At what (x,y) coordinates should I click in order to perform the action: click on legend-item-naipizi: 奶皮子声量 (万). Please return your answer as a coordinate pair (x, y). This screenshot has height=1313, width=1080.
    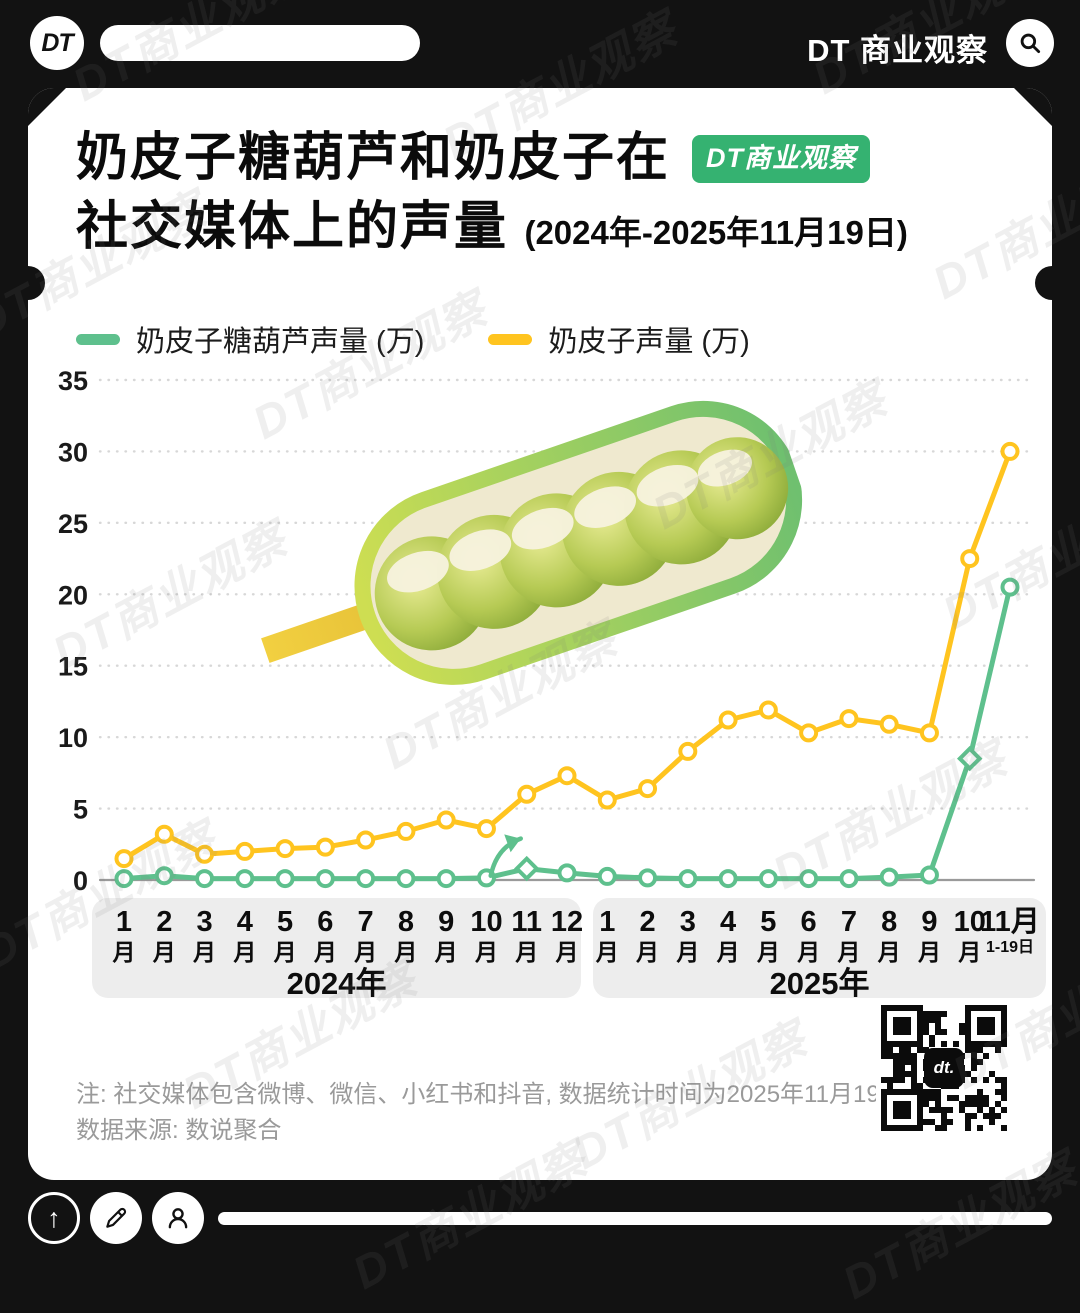
    Looking at the image, I should click on (619, 339).